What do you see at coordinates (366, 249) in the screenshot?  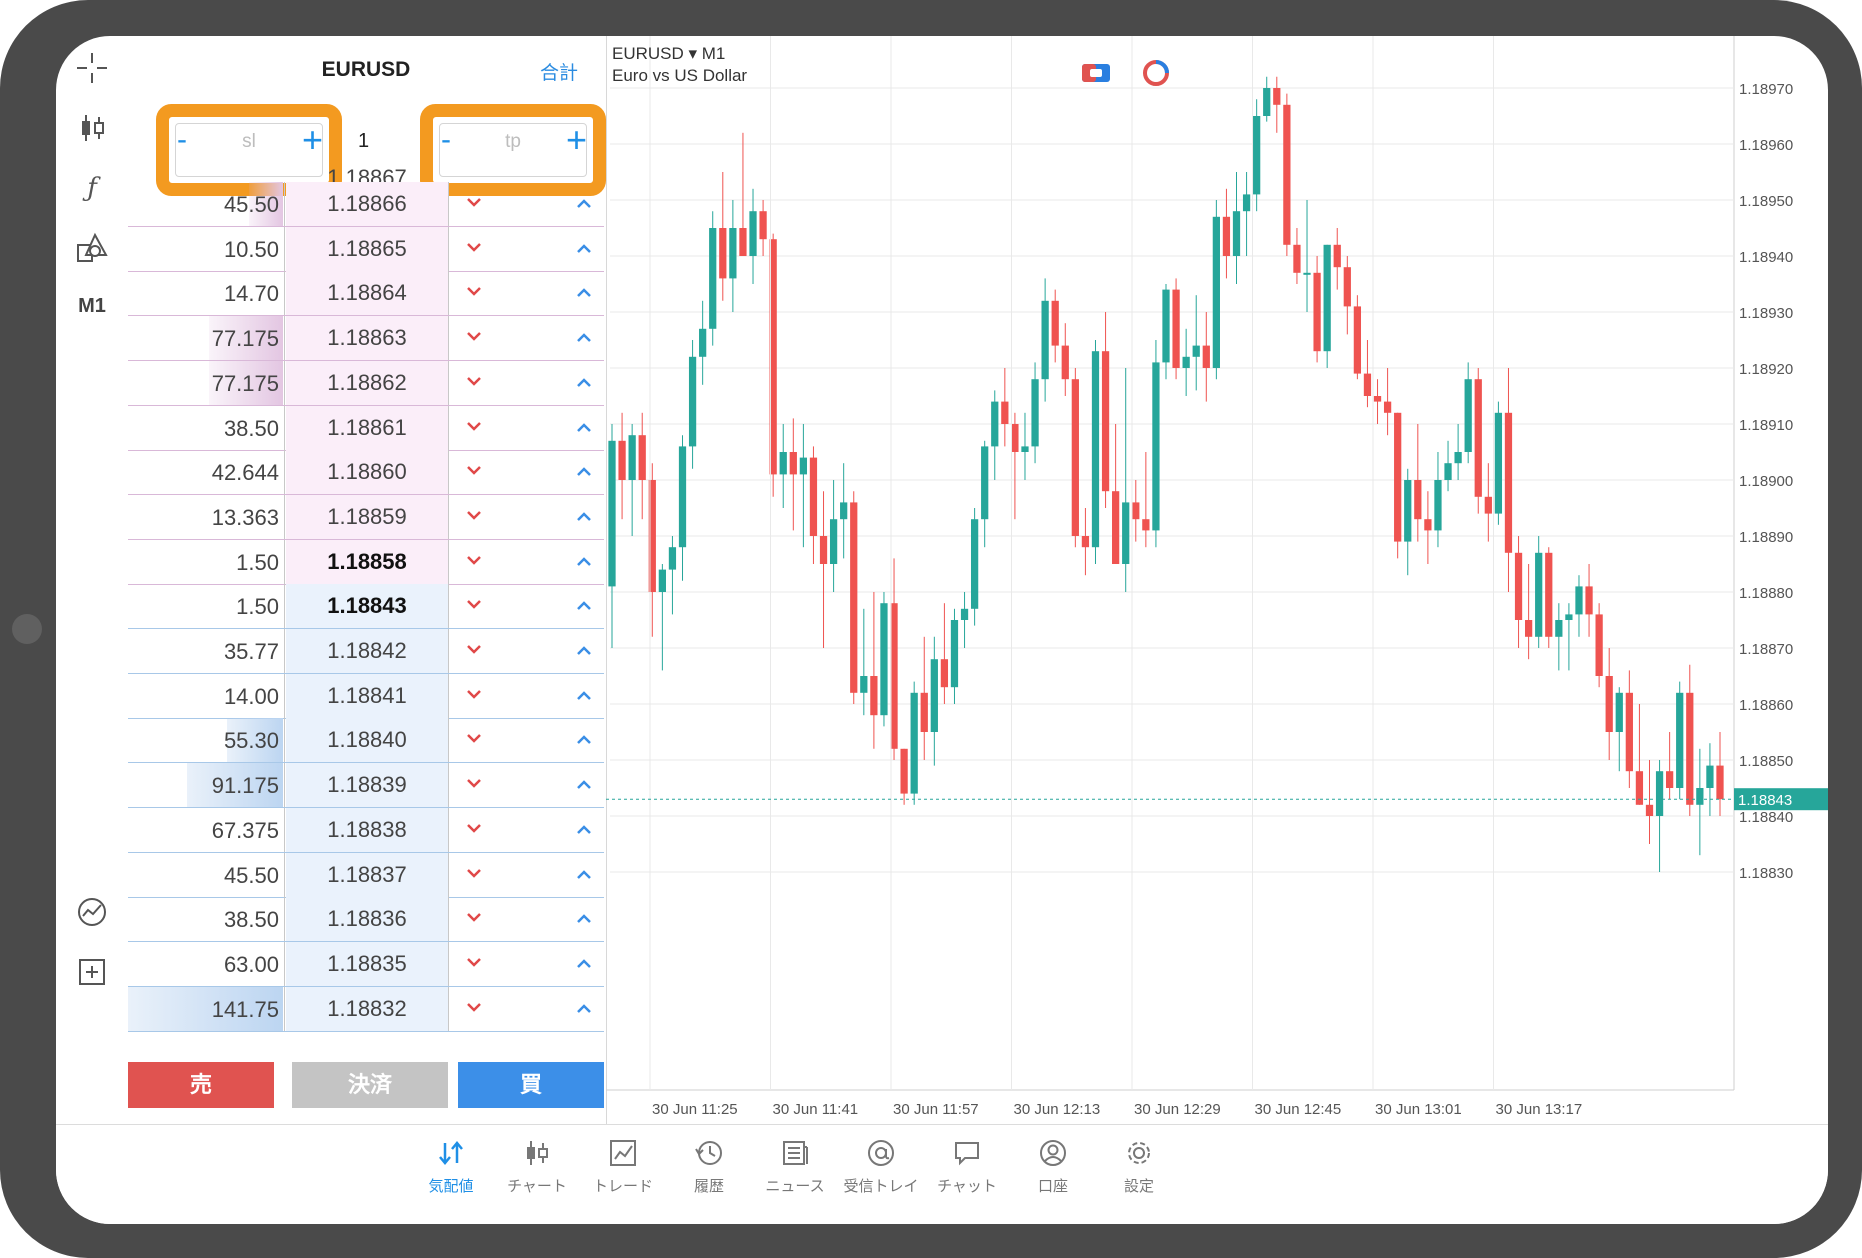 I see `dom-row: 10.50 1.18865` at bounding box center [366, 249].